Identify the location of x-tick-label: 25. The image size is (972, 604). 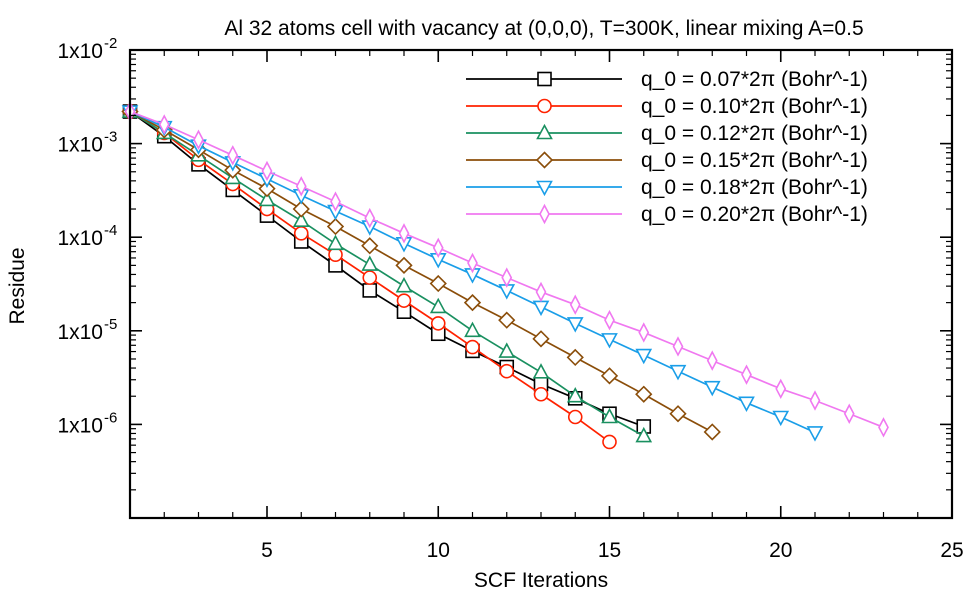
(951, 550).